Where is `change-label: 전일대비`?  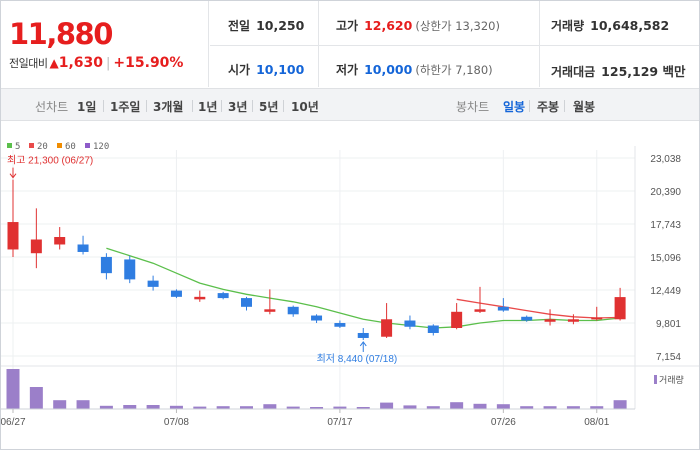 change-label: 전일대비 is located at coordinates (28, 63).